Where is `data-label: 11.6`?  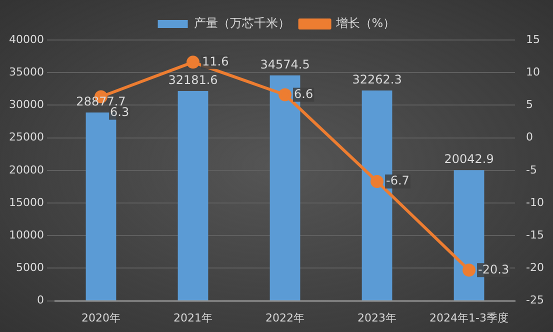
data-label: 11.6 is located at coordinates (215, 61).